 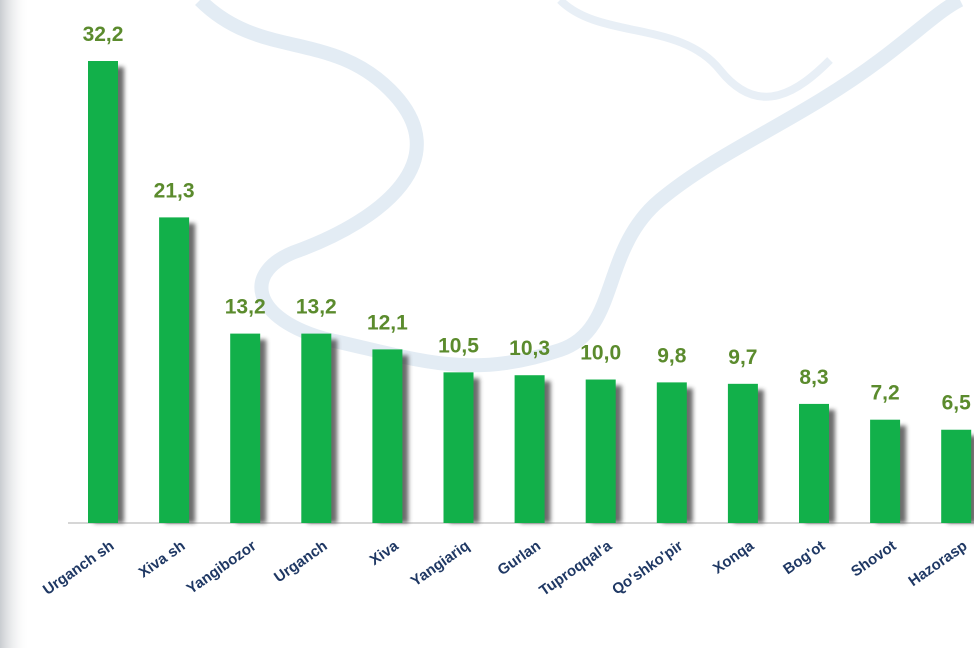 What do you see at coordinates (884, 393) in the screenshot?
I see `value-label: 7,2` at bounding box center [884, 393].